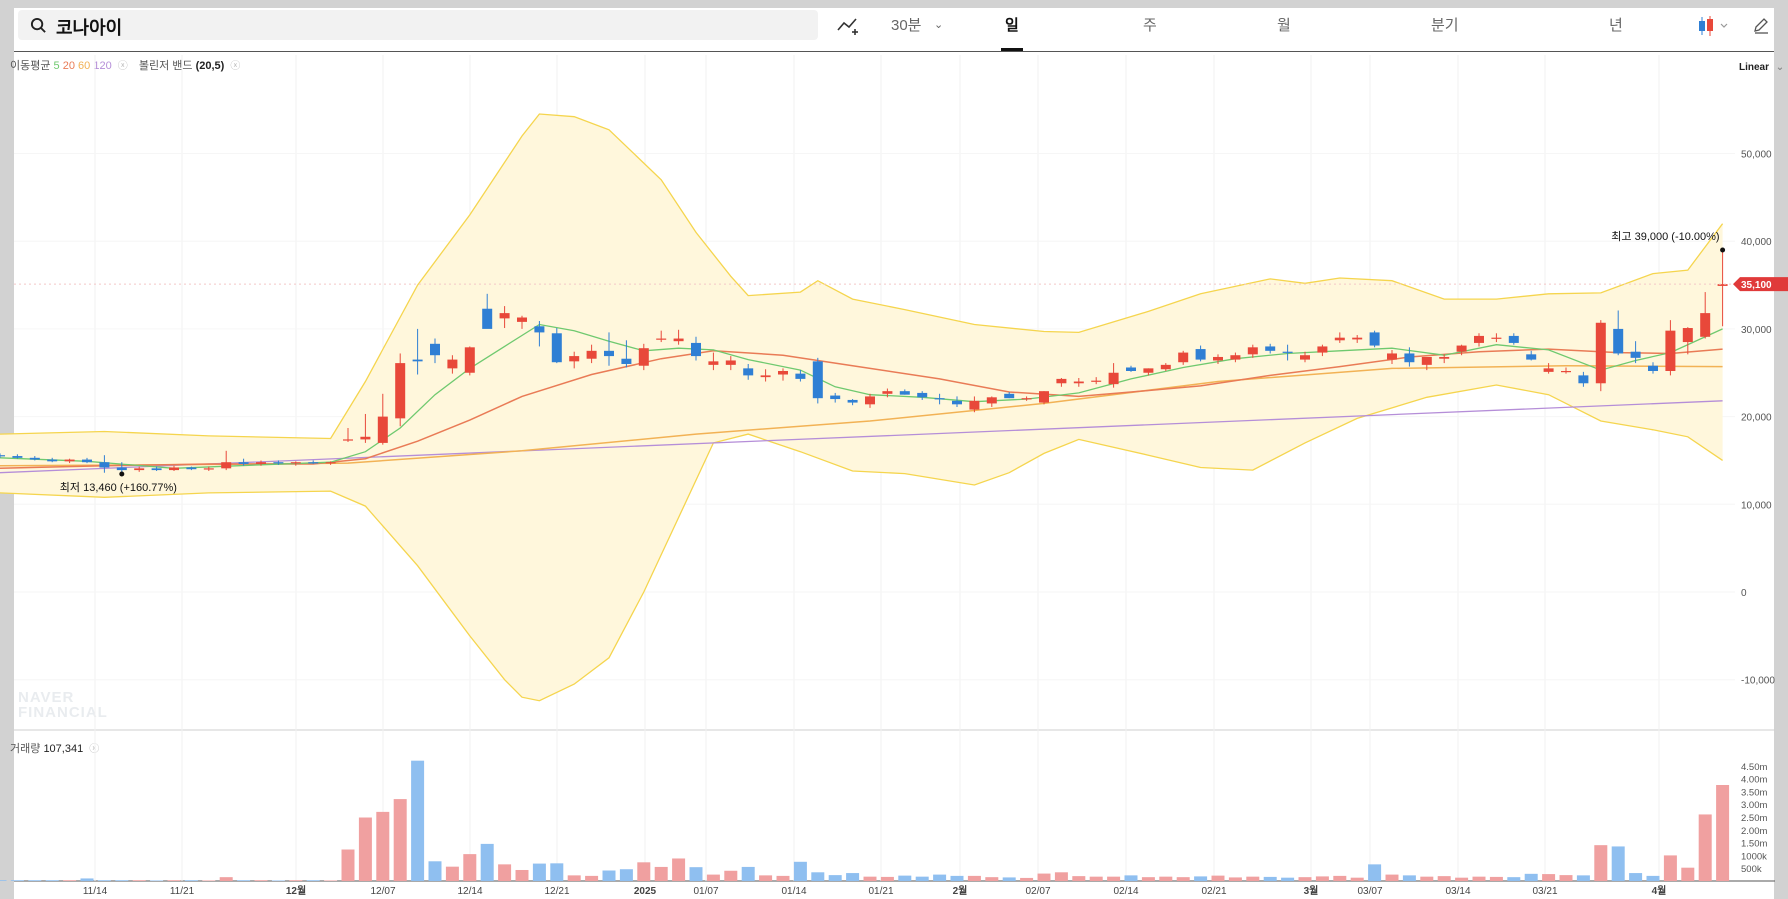 This screenshot has height=899, width=1788. Describe the element at coordinates (1754, 67) in the screenshot. I see `scale-mode-label: Linear` at that location.